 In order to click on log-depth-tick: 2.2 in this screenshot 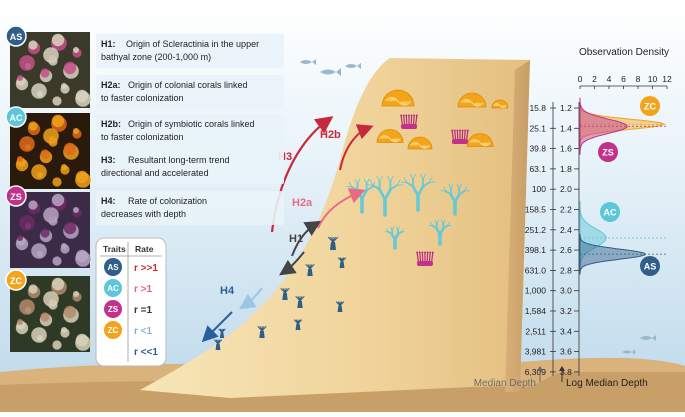, I will do `click(566, 210)`.